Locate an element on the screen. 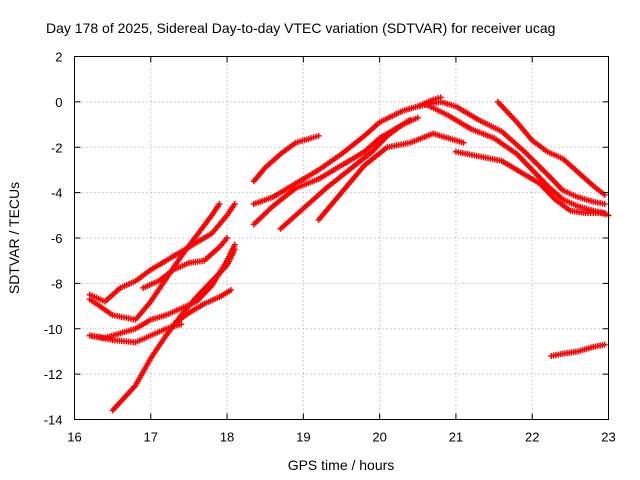 The image size is (640, 480). y-tick-label: -8 is located at coordinates (57, 283).